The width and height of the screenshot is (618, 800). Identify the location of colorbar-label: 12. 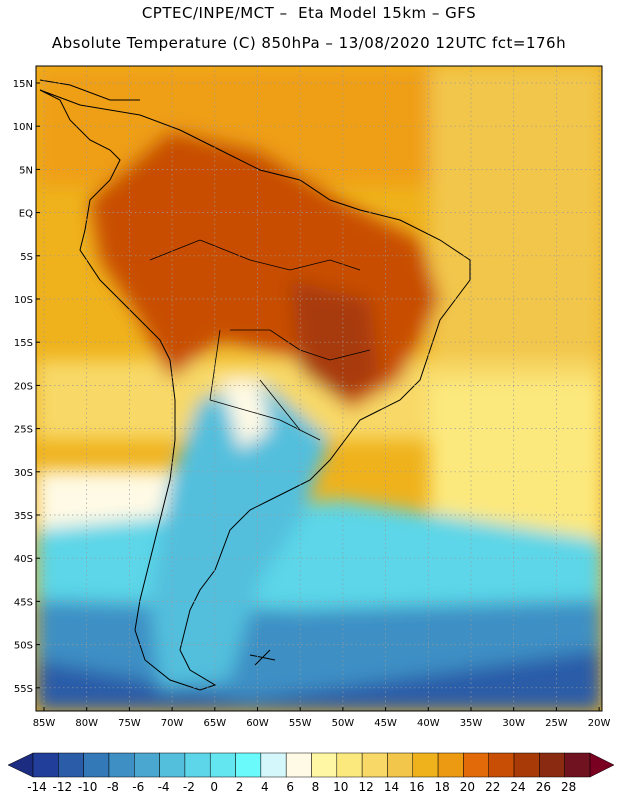
(366, 787).